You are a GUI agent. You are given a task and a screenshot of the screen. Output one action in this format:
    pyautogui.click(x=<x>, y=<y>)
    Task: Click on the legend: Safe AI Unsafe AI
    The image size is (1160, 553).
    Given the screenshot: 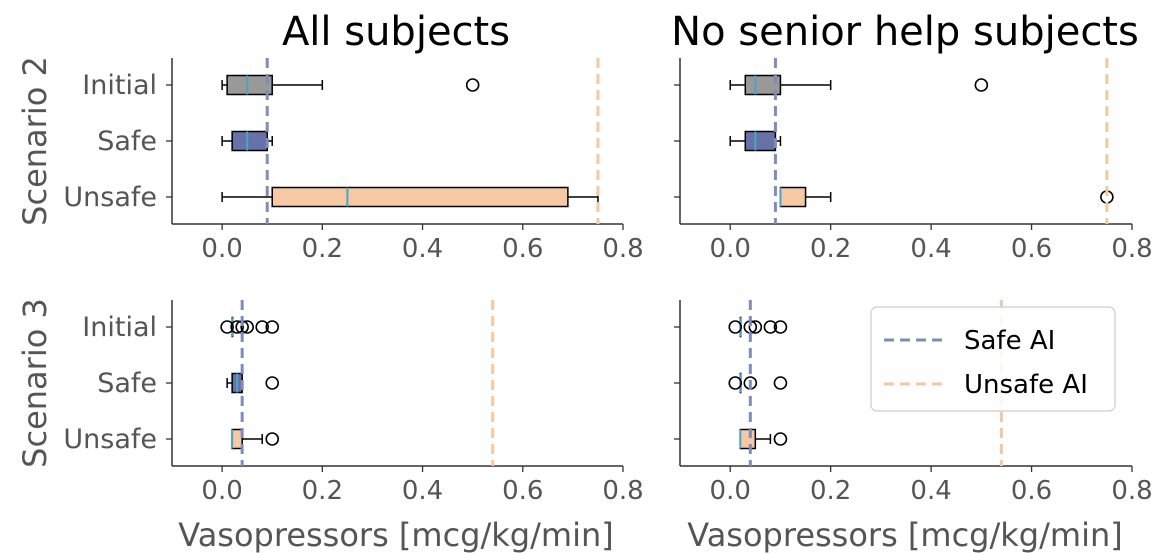 What is the action you would take?
    pyautogui.click(x=993, y=359)
    